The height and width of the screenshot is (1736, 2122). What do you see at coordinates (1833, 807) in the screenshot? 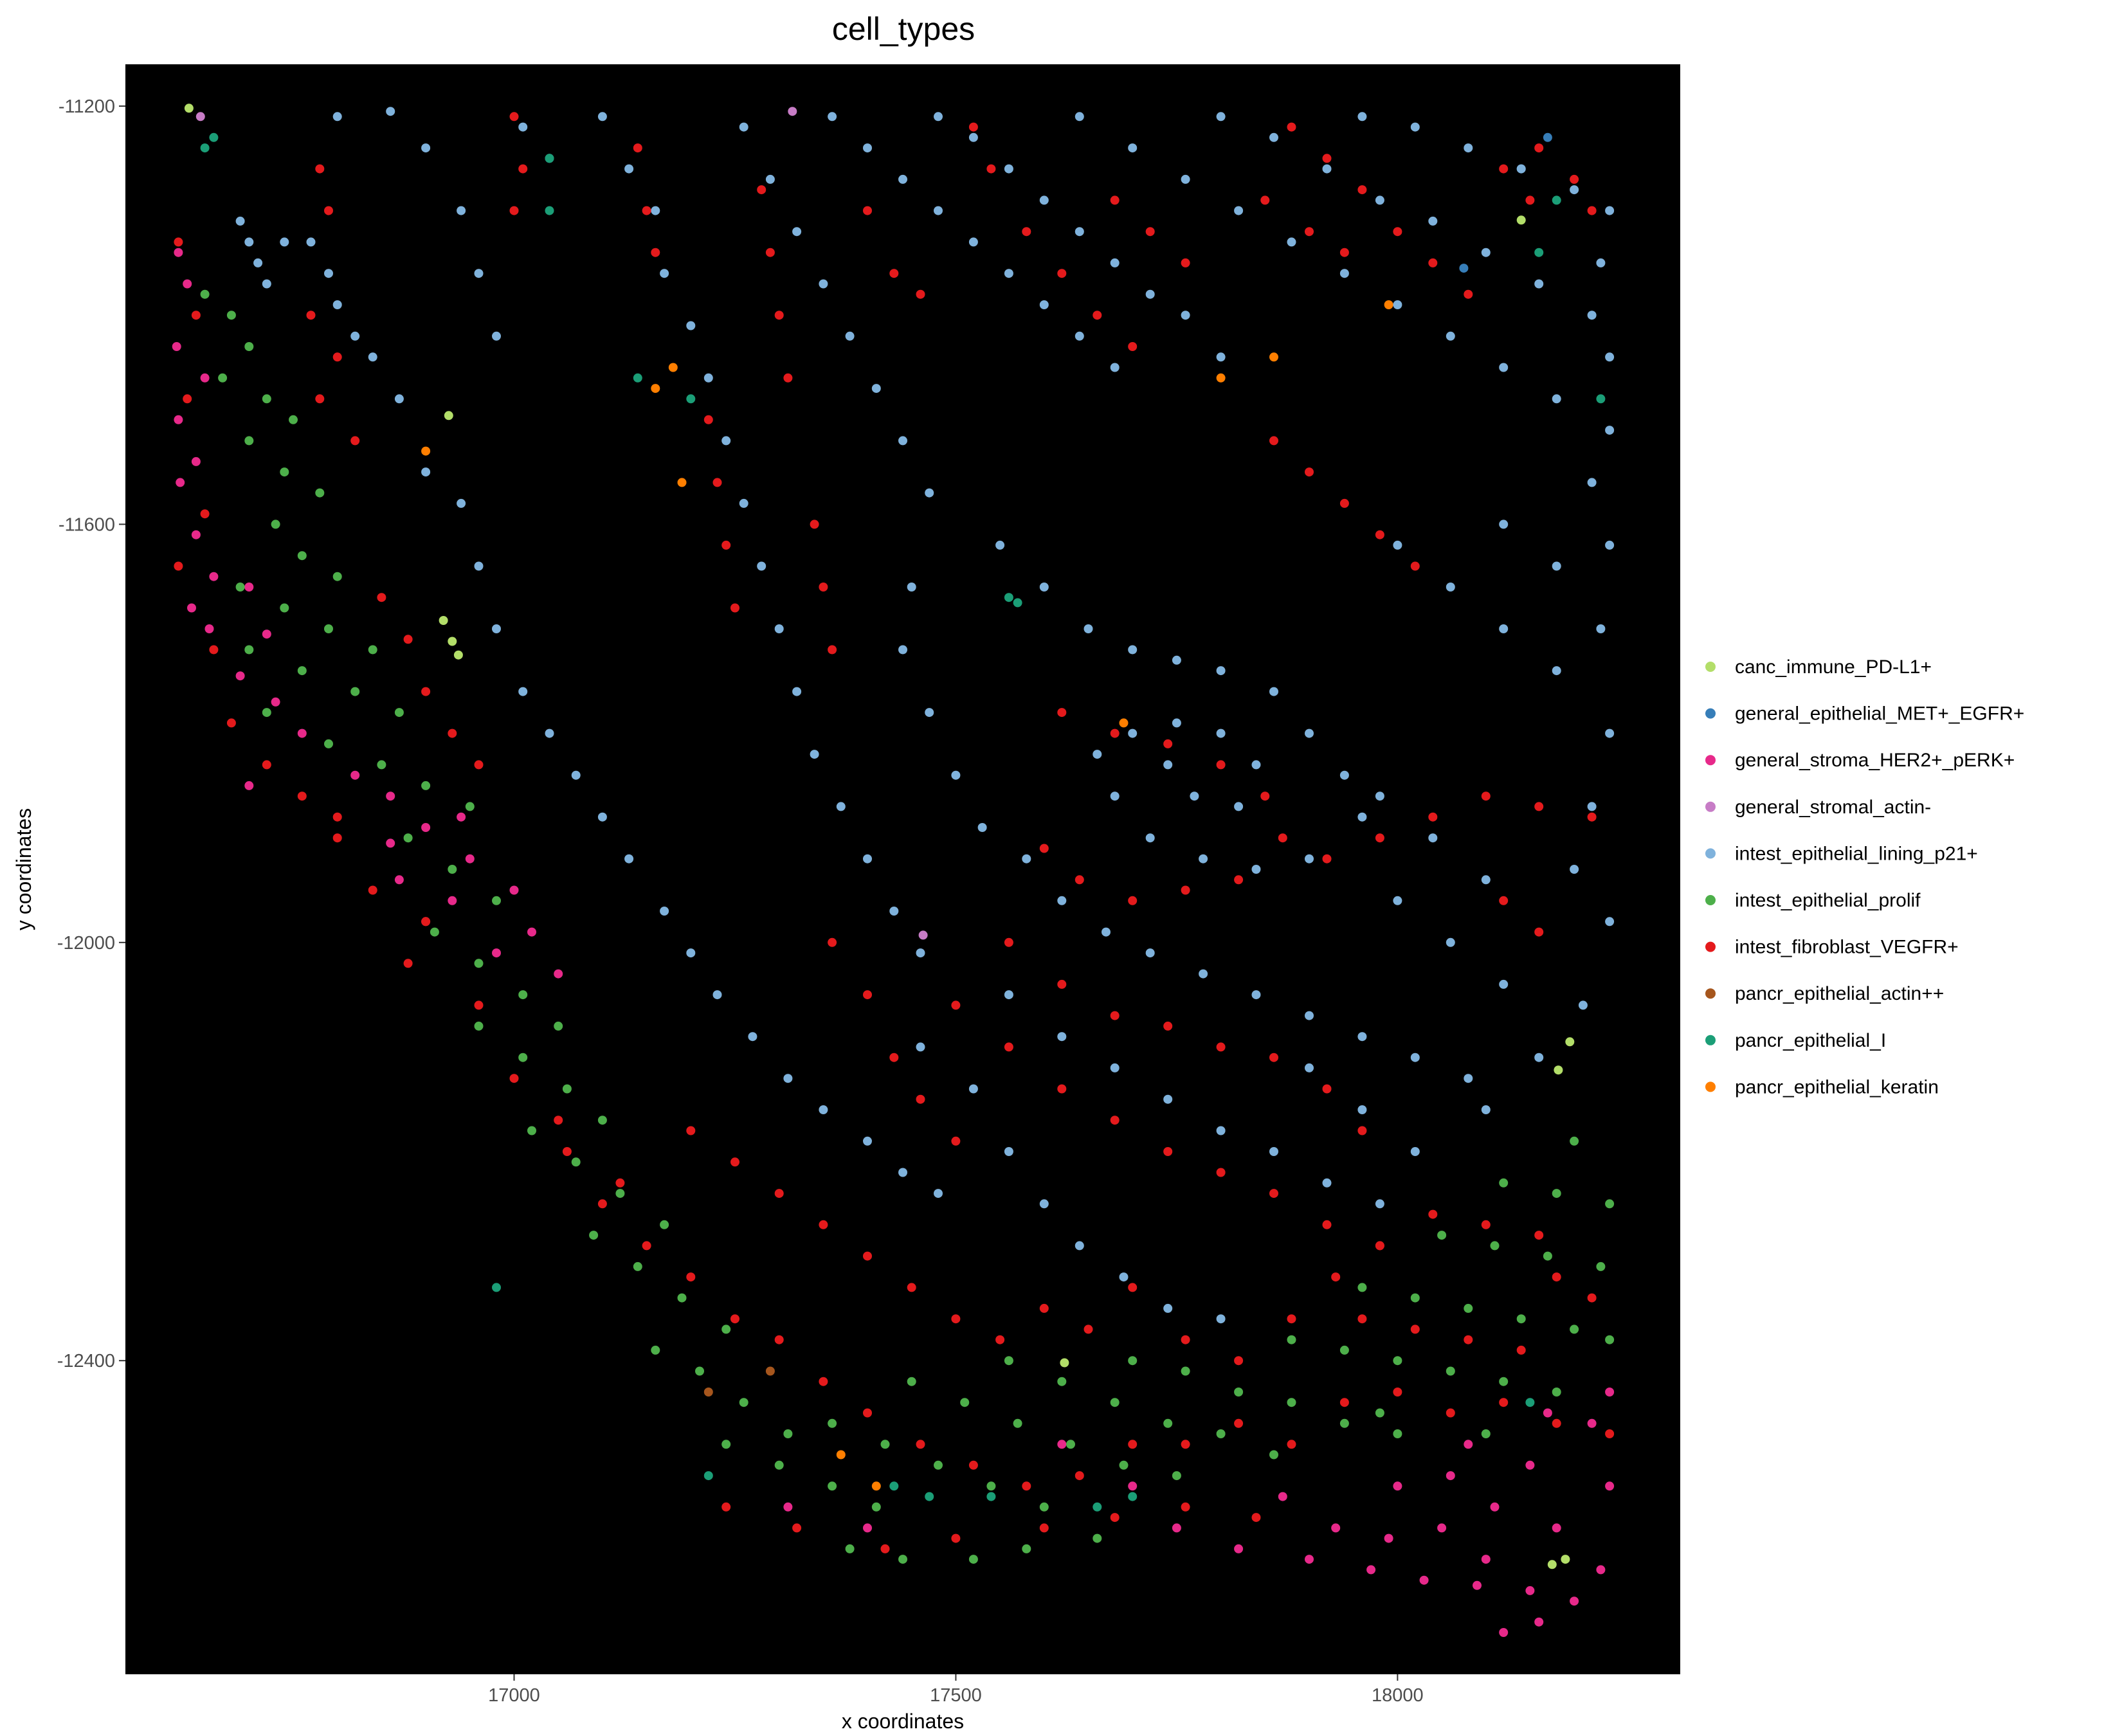
I see `legend-label: general_stromal_actin-` at bounding box center [1833, 807].